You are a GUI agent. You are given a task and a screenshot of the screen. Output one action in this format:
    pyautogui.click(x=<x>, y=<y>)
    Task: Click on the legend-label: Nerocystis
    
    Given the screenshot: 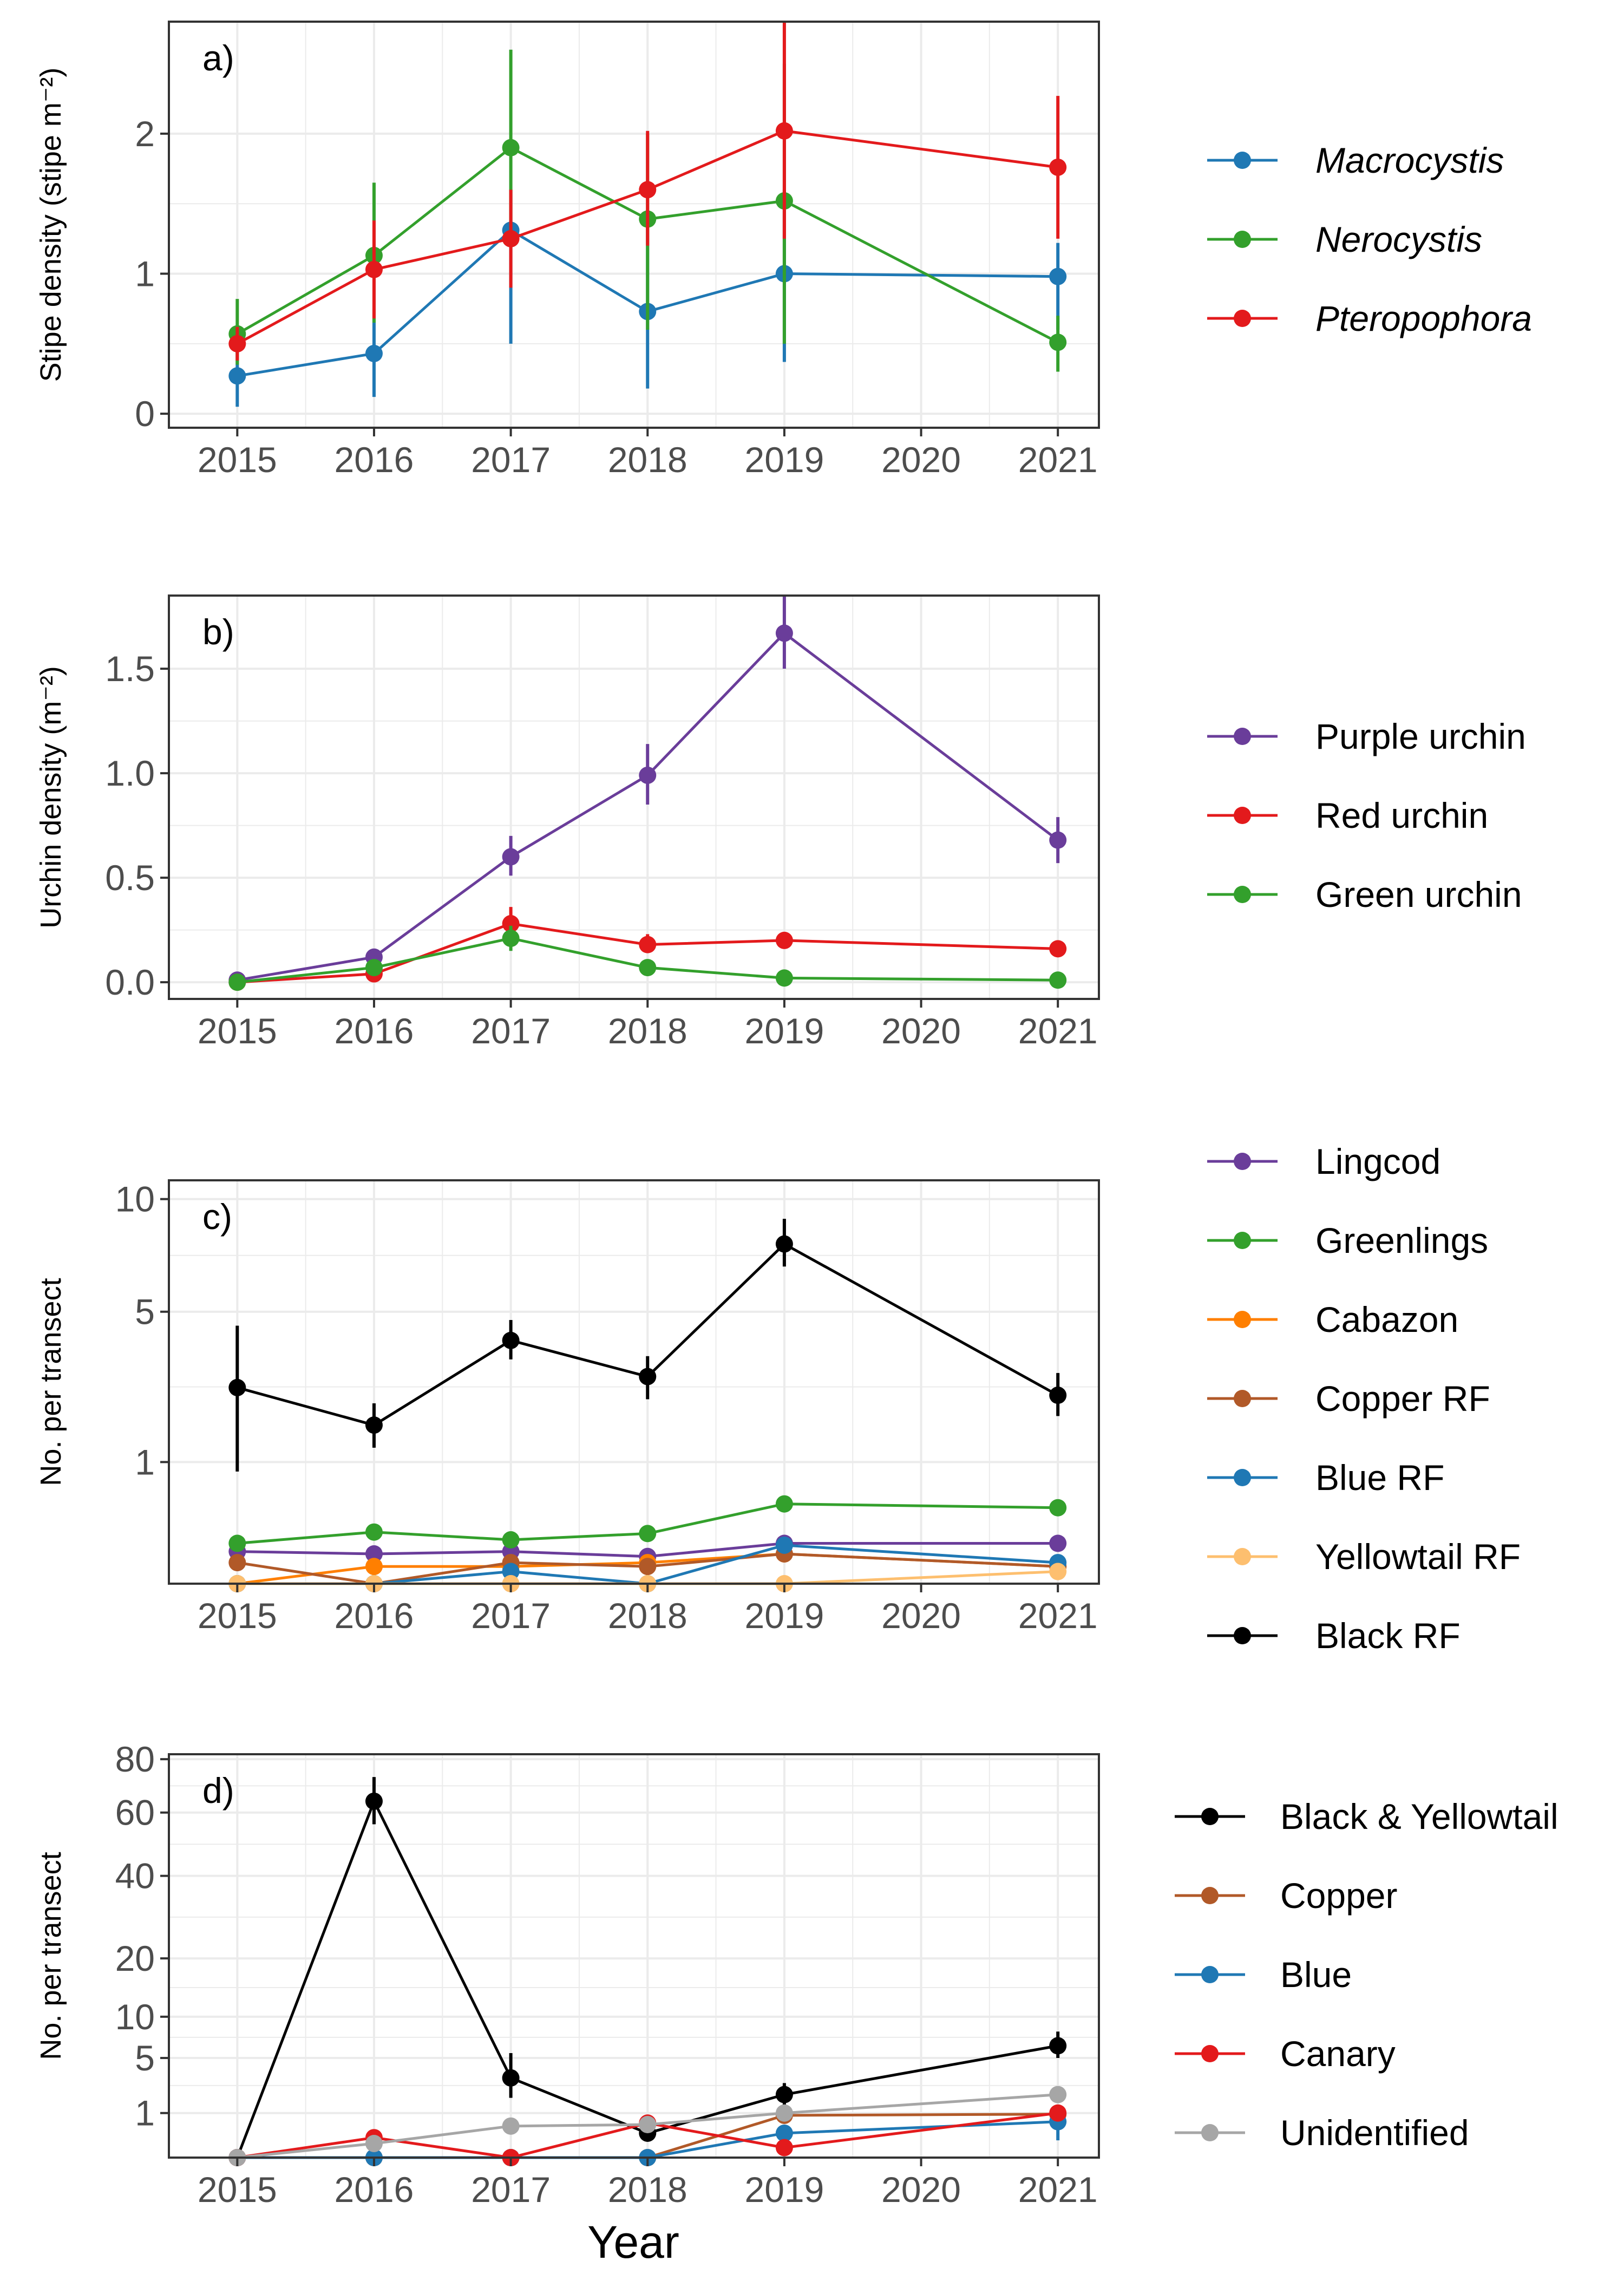 What is the action you would take?
    pyautogui.click(x=1398, y=239)
    